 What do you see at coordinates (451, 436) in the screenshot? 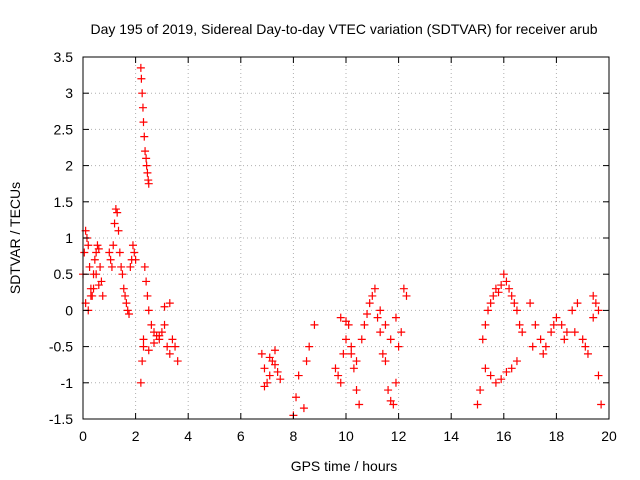
I see `x-tick-label: 14` at bounding box center [451, 436].